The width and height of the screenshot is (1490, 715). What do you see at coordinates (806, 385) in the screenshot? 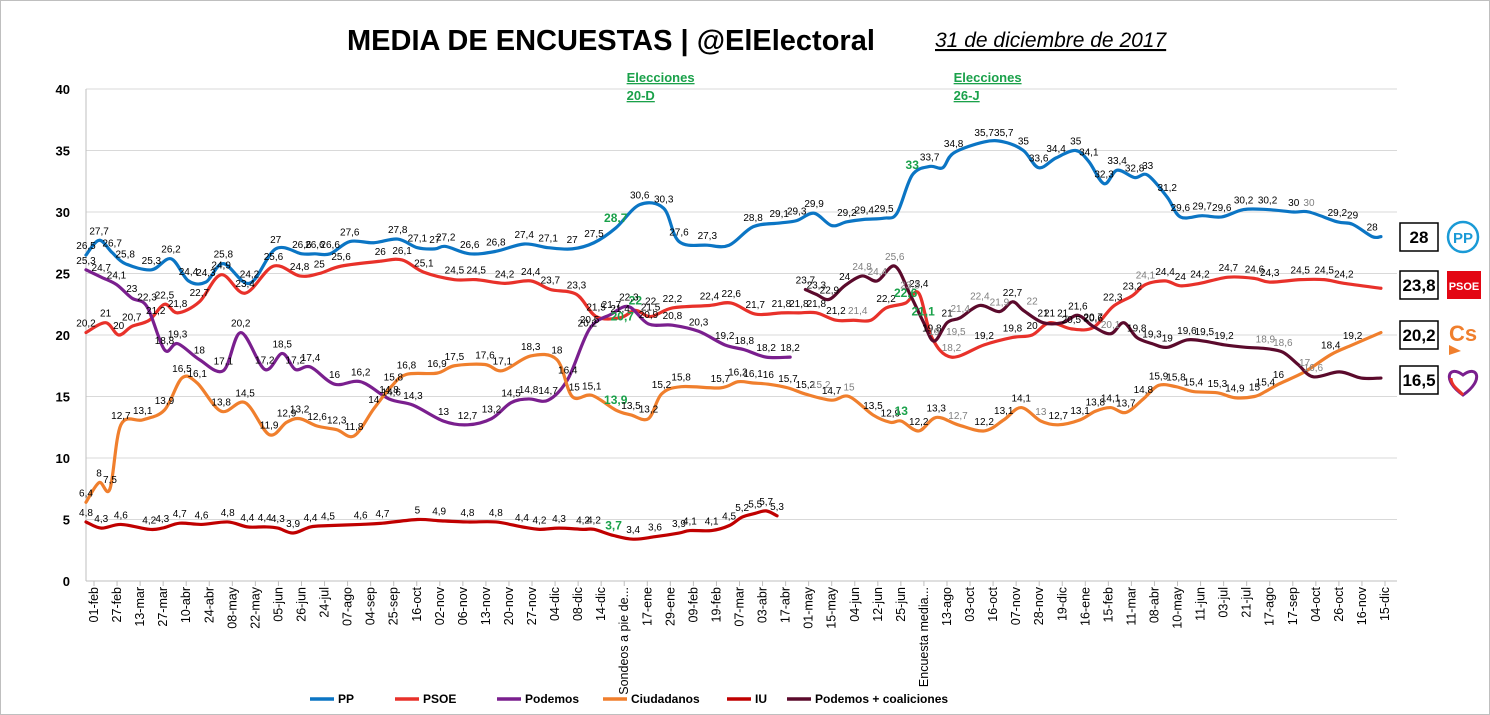
I see `data-label: 15,2` at bounding box center [806, 385].